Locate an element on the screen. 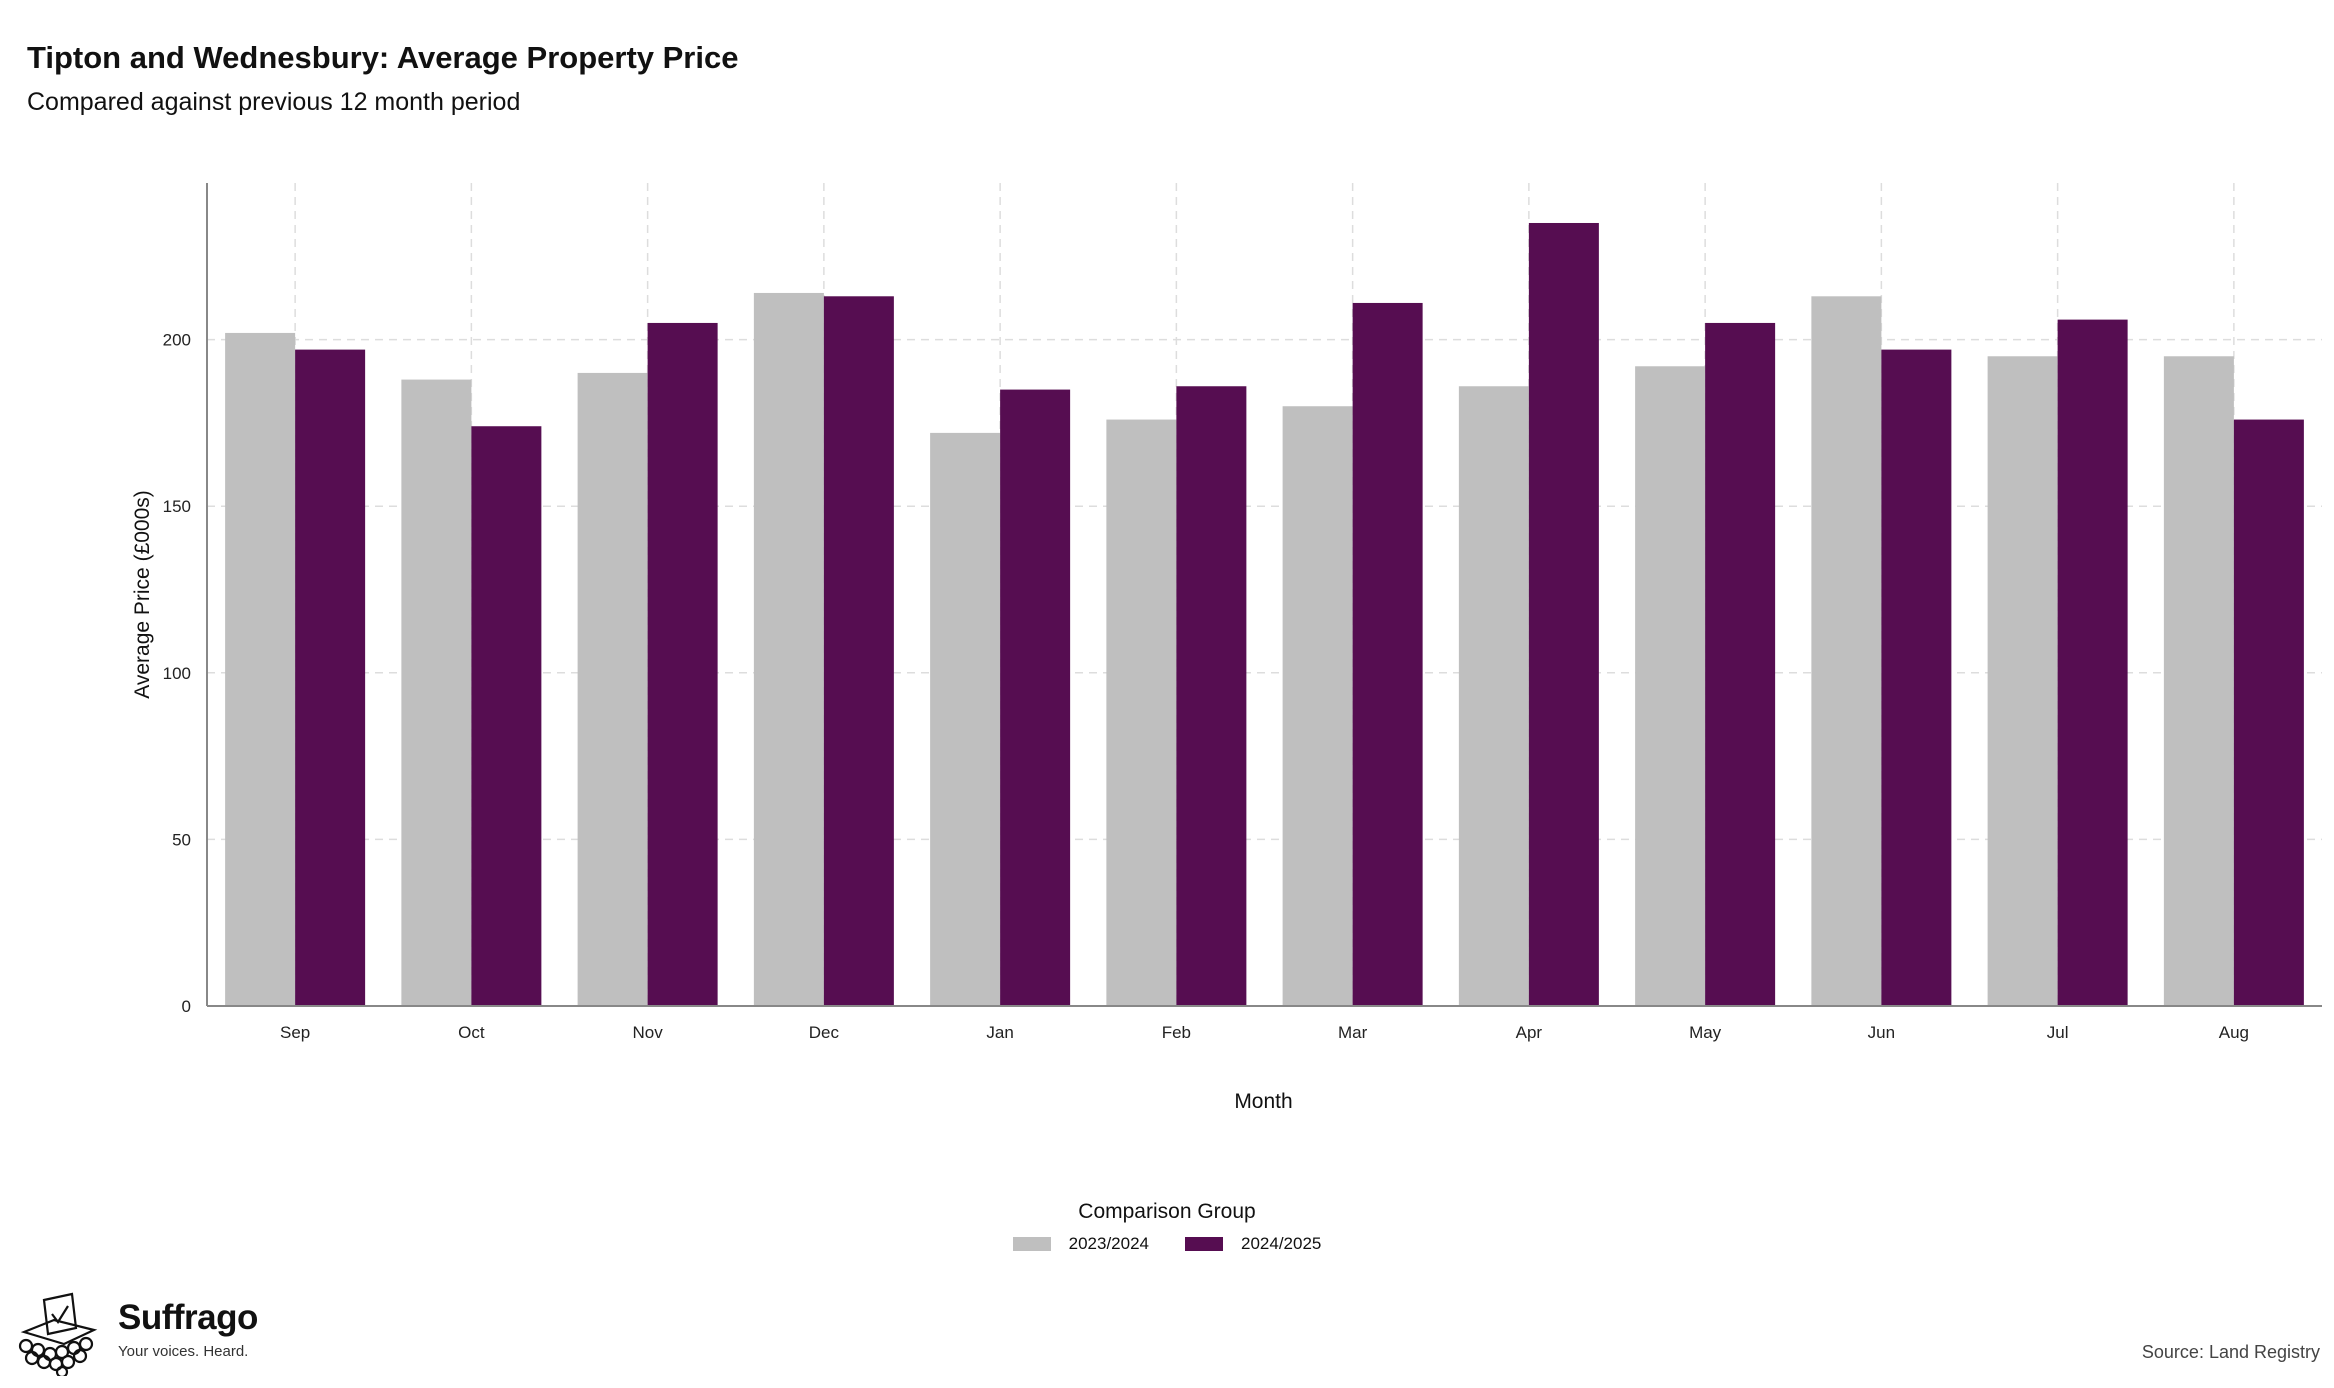  bar-2024-2025-may is located at coordinates (1740, 664).